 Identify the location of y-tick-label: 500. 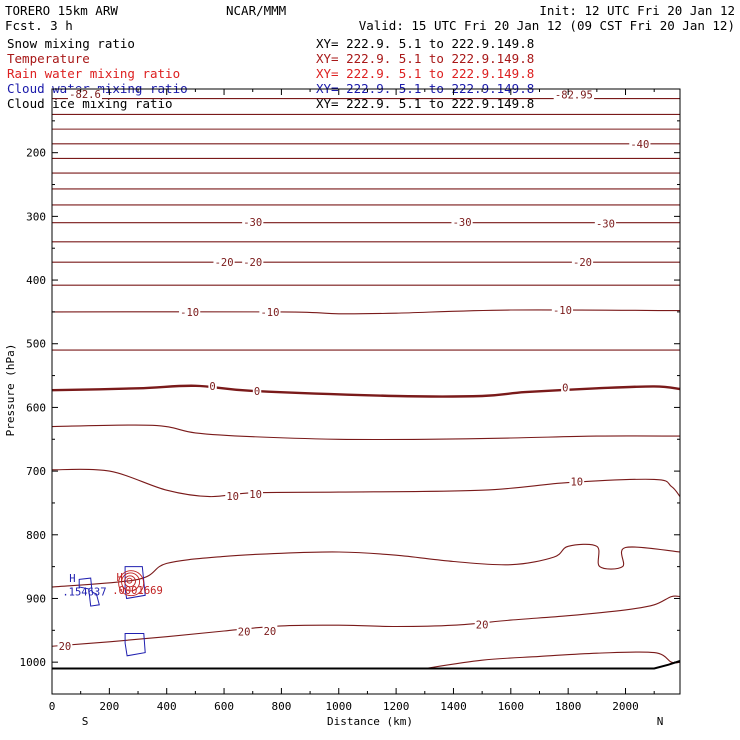
(36, 344).